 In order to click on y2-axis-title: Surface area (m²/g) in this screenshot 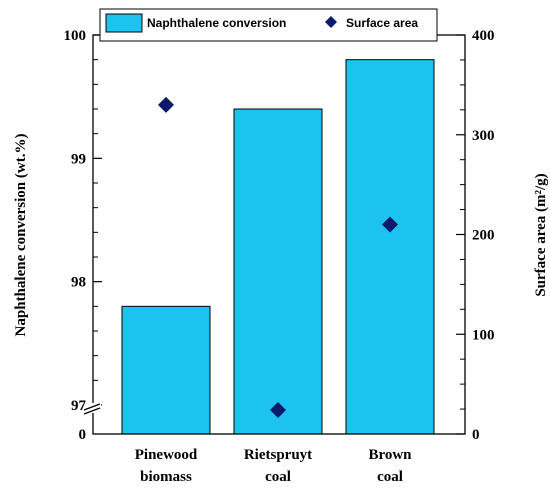, I will do `click(541, 234)`.